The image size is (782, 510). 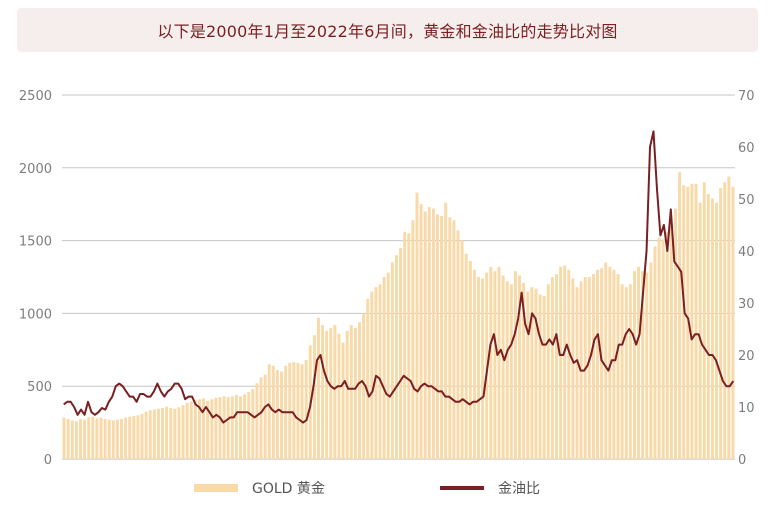 What do you see at coordinates (35, 169) in the screenshot?
I see `left-tick-label: 2000` at bounding box center [35, 169].